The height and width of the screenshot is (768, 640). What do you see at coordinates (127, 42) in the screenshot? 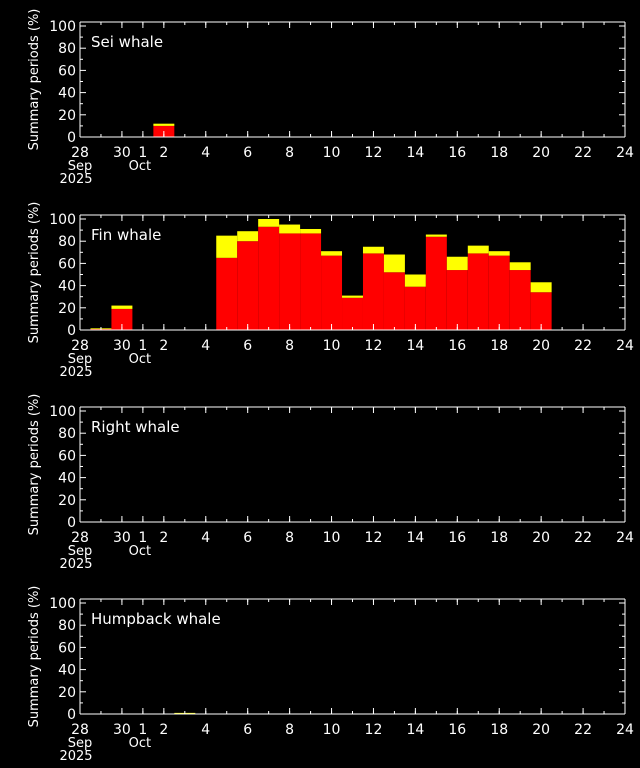
I see `panel-title: Sei whale` at bounding box center [127, 42].